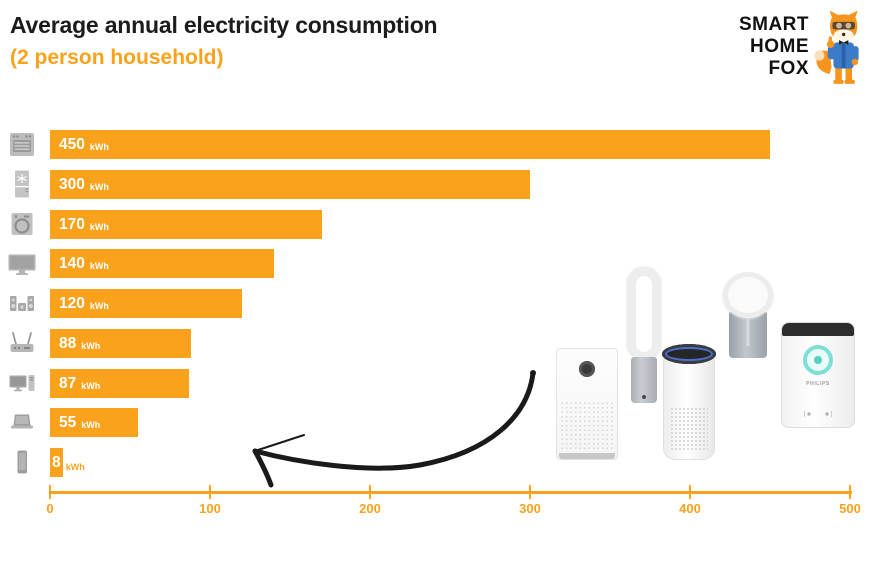 The height and width of the screenshot is (581, 872). Describe the element at coordinates (644, 397) in the screenshot. I see `purifier-button` at that location.